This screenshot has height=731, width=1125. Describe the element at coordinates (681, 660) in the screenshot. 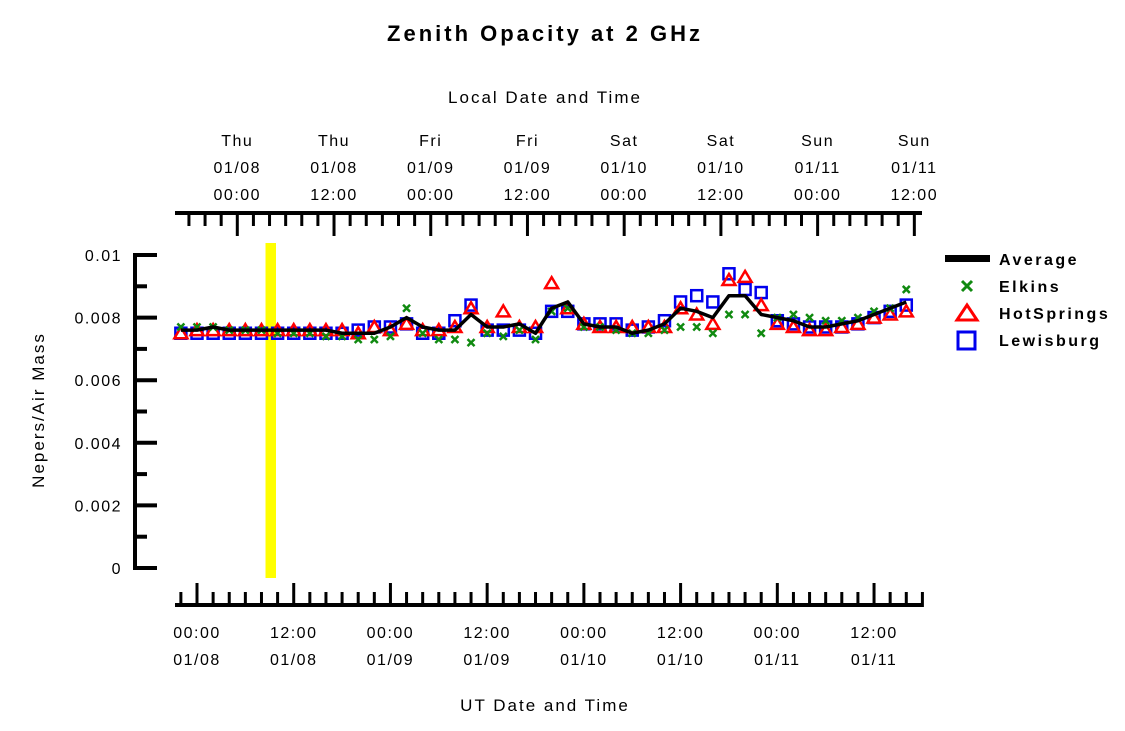

I see `x-tick-date: 01/10` at that location.